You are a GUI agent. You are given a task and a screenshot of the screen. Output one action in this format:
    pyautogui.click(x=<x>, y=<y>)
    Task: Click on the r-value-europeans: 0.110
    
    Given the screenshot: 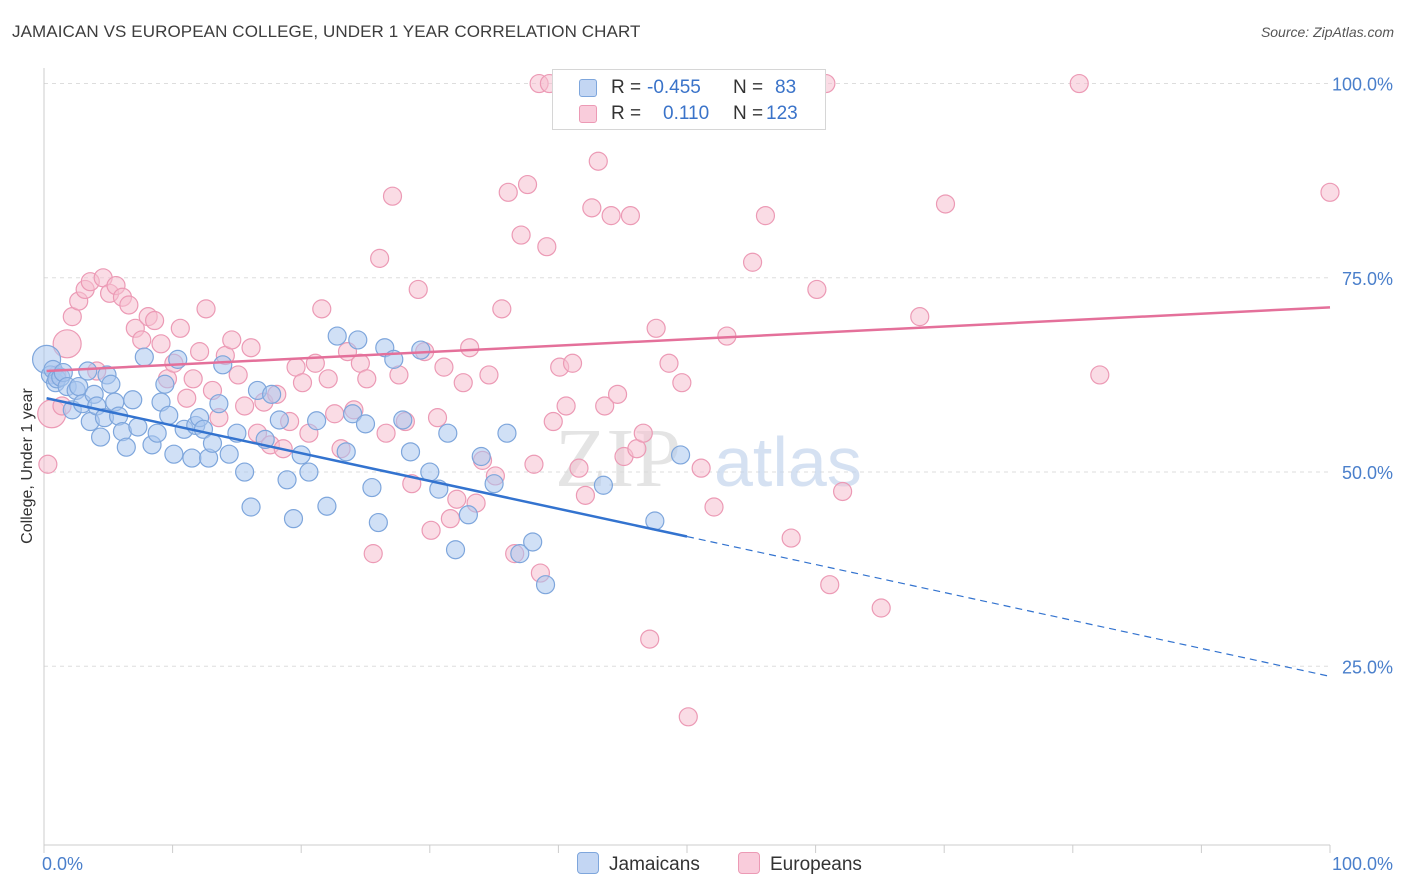 What is the action you would take?
    pyautogui.click(x=686, y=113)
    